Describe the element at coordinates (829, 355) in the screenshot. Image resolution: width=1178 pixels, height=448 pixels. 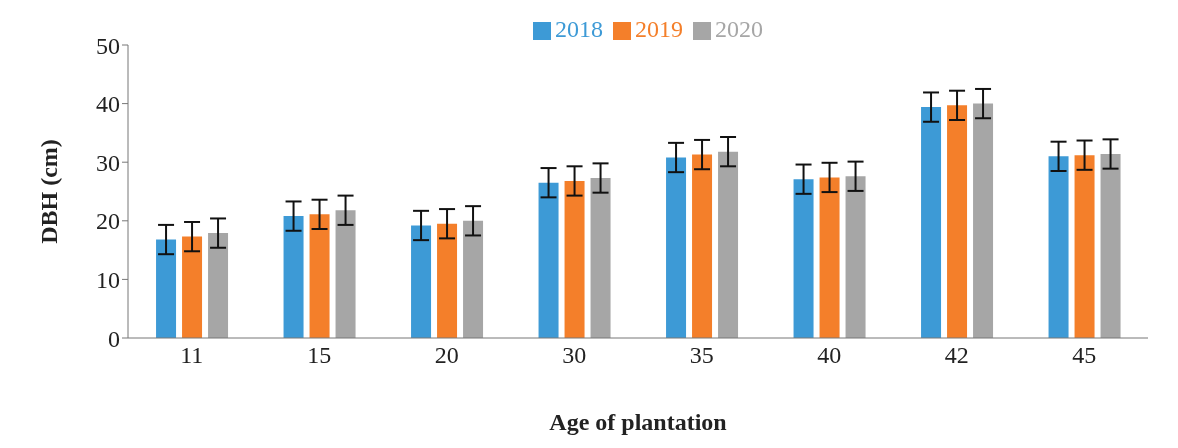
I see `x-tick-label: 40` at that location.